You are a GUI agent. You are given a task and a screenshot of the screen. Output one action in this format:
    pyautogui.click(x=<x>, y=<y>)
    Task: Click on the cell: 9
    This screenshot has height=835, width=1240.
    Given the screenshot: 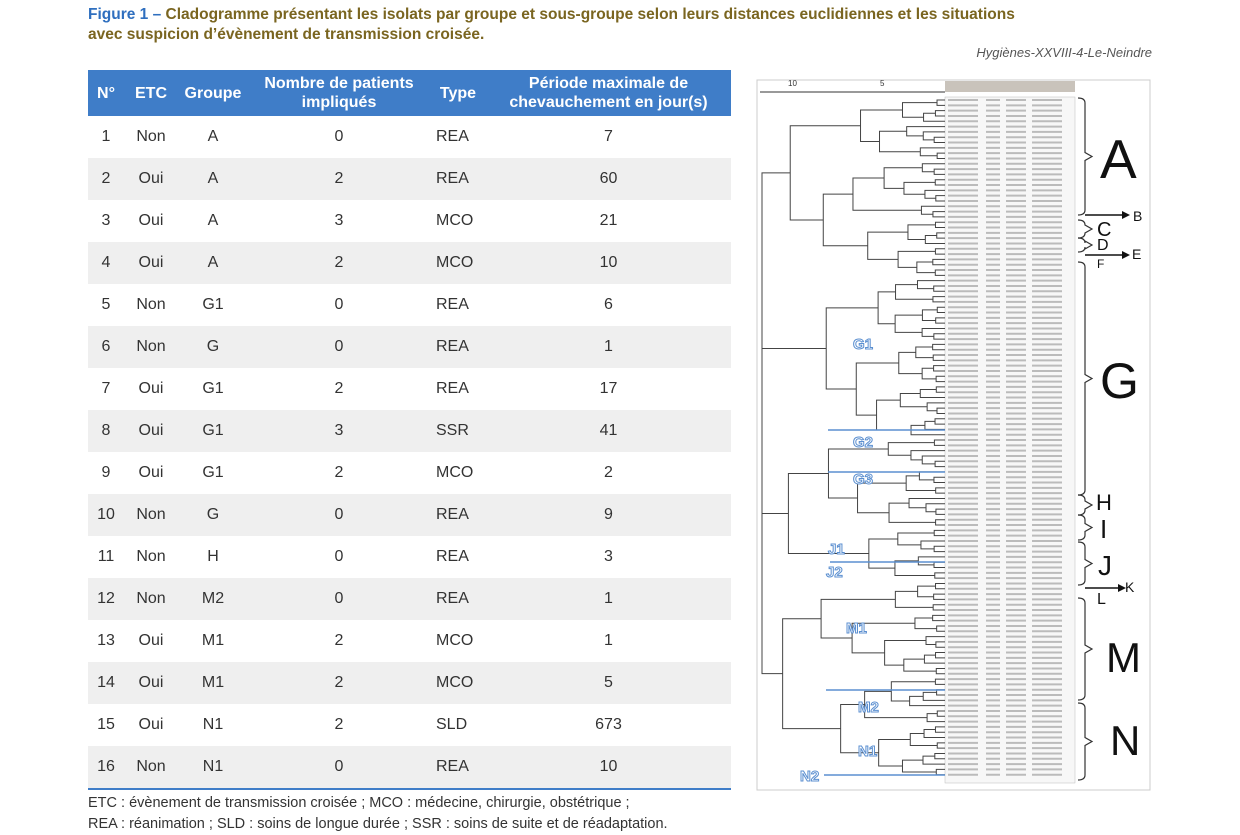 What is the action you would take?
    pyautogui.click(x=608, y=515)
    